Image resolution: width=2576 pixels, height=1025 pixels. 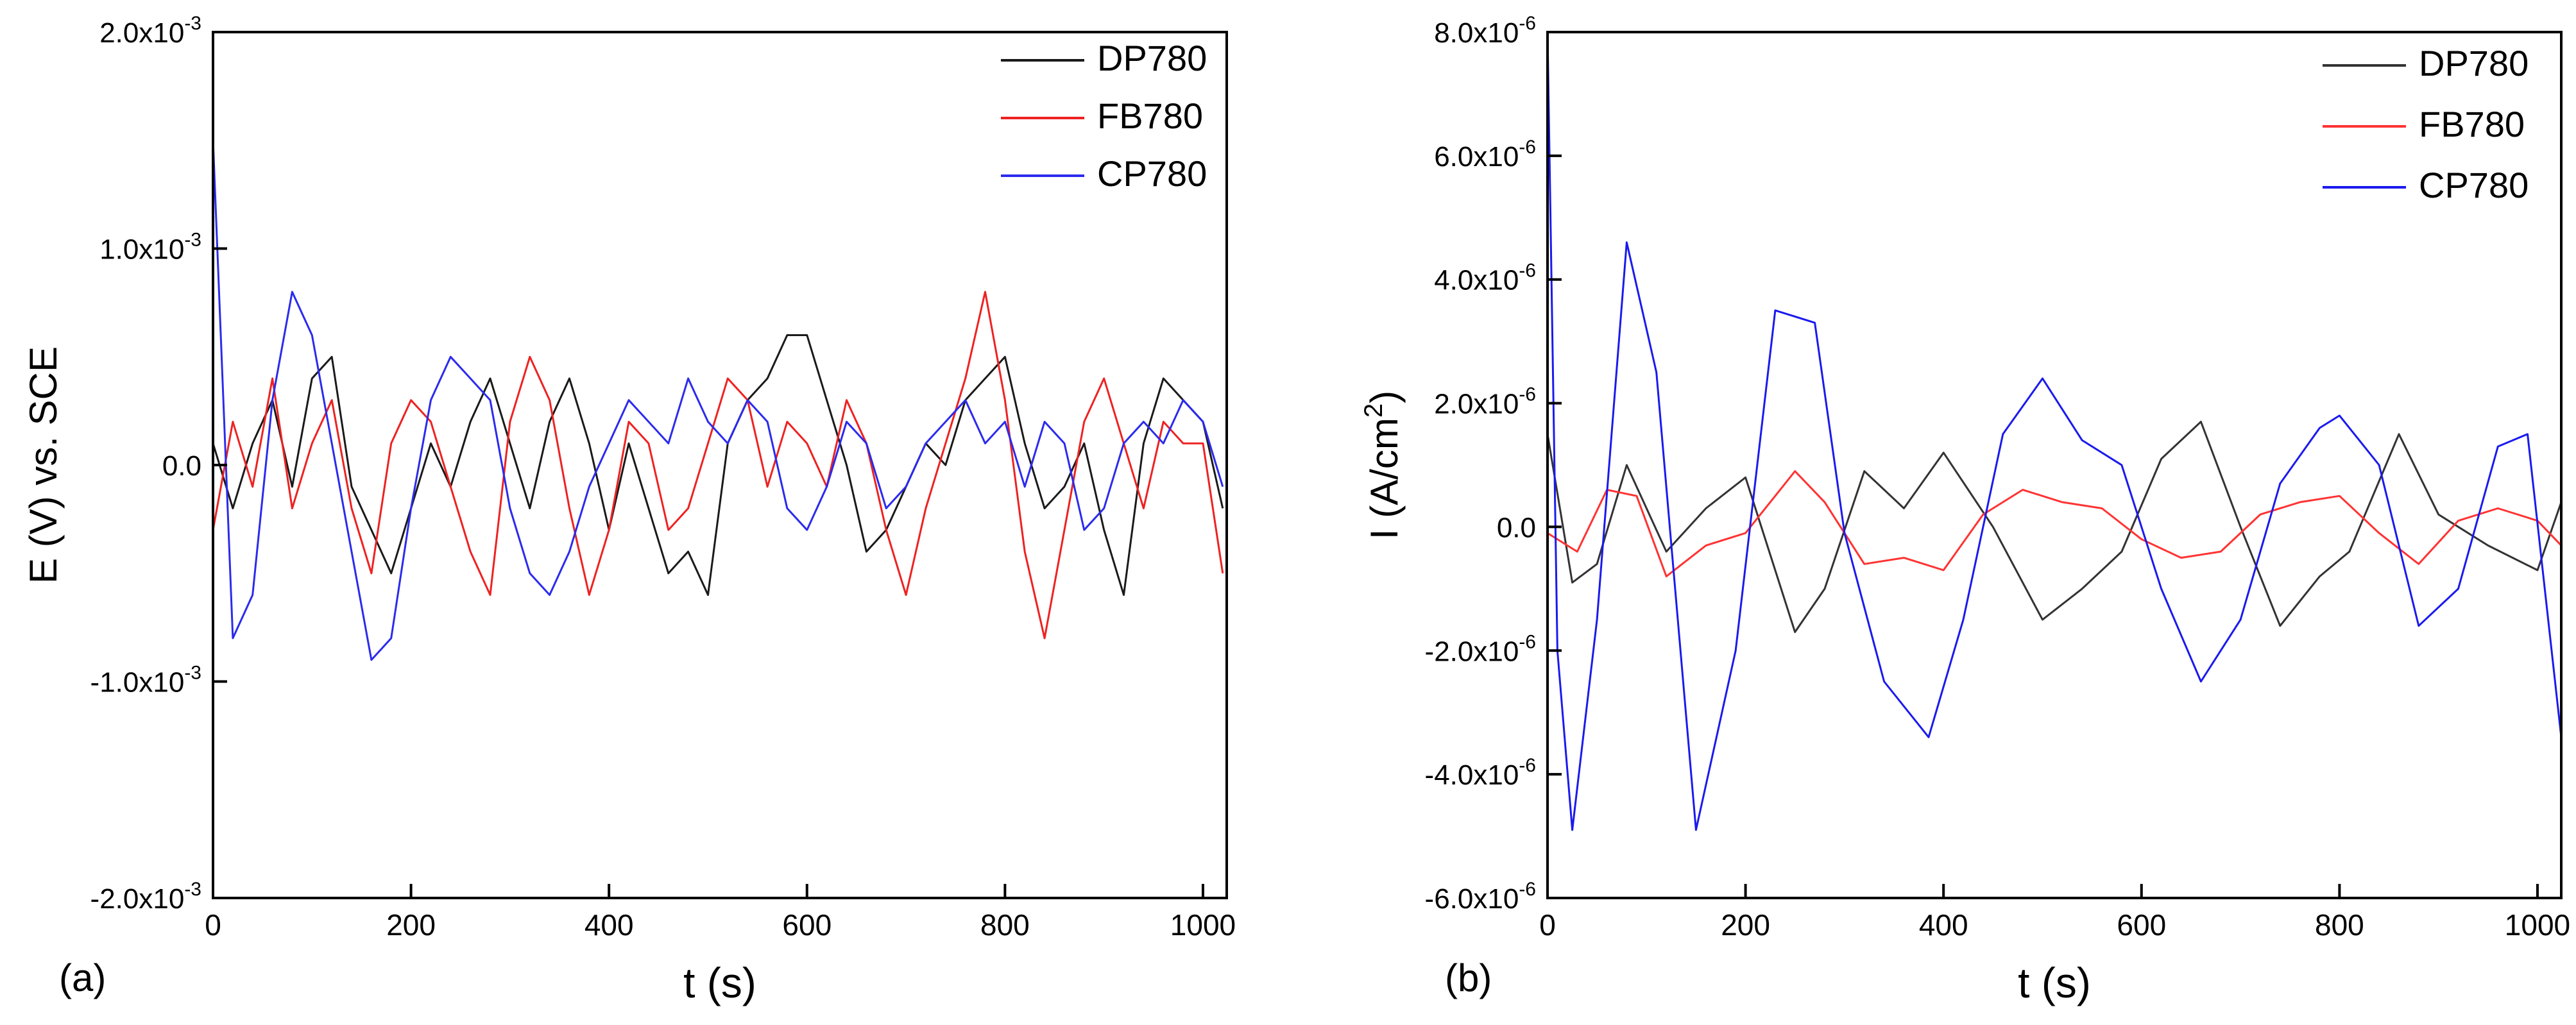 I want to click on y-tick-label: 4.0x10⁻⁶, so click(x=1485, y=278).